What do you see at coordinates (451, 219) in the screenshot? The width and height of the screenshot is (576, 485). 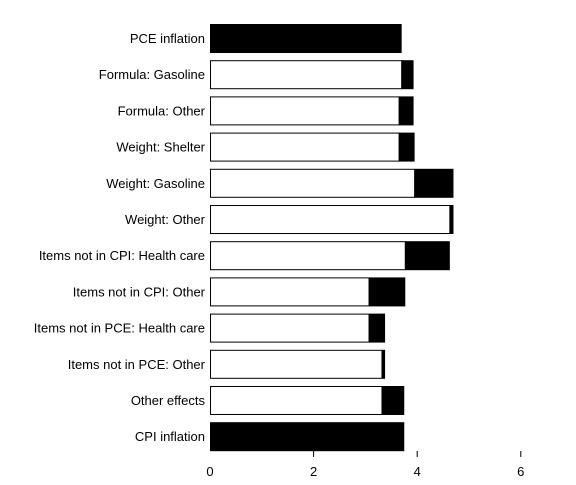 I see `change-bar-weight-other` at bounding box center [451, 219].